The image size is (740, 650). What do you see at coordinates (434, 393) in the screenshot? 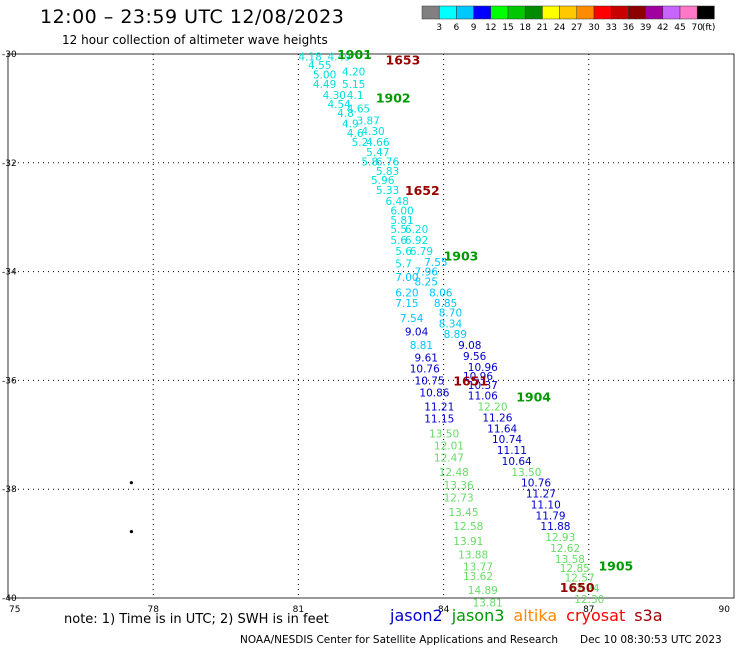
I see `swh-value: 10.86` at bounding box center [434, 393].